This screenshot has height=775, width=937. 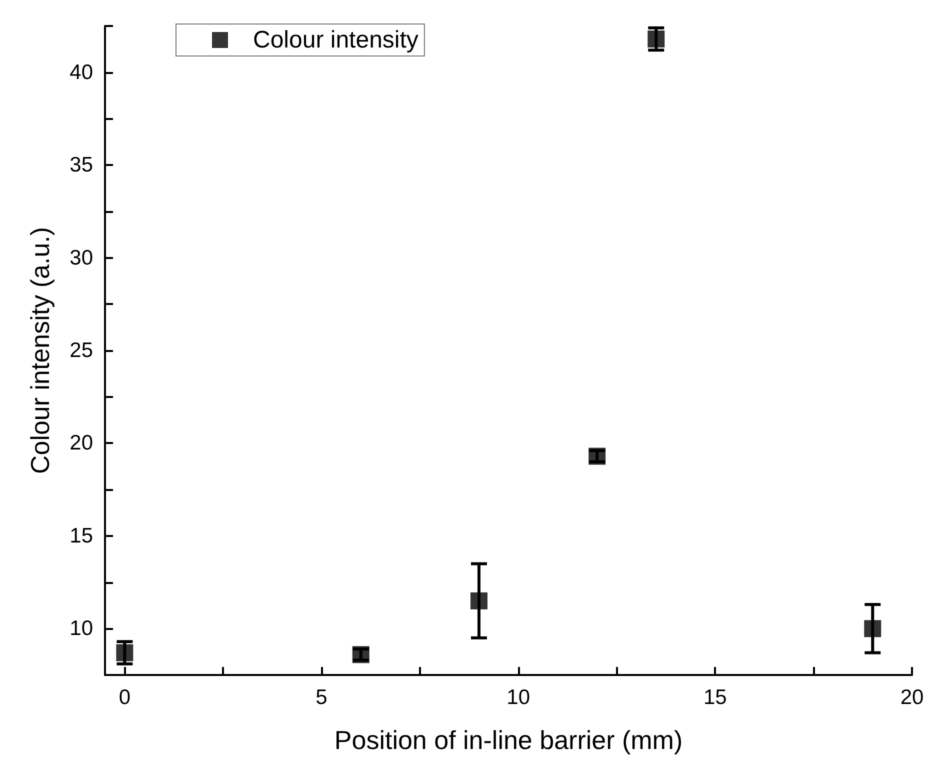 What do you see at coordinates (335, 40) in the screenshot?
I see `legend-label: Colour intensity` at bounding box center [335, 40].